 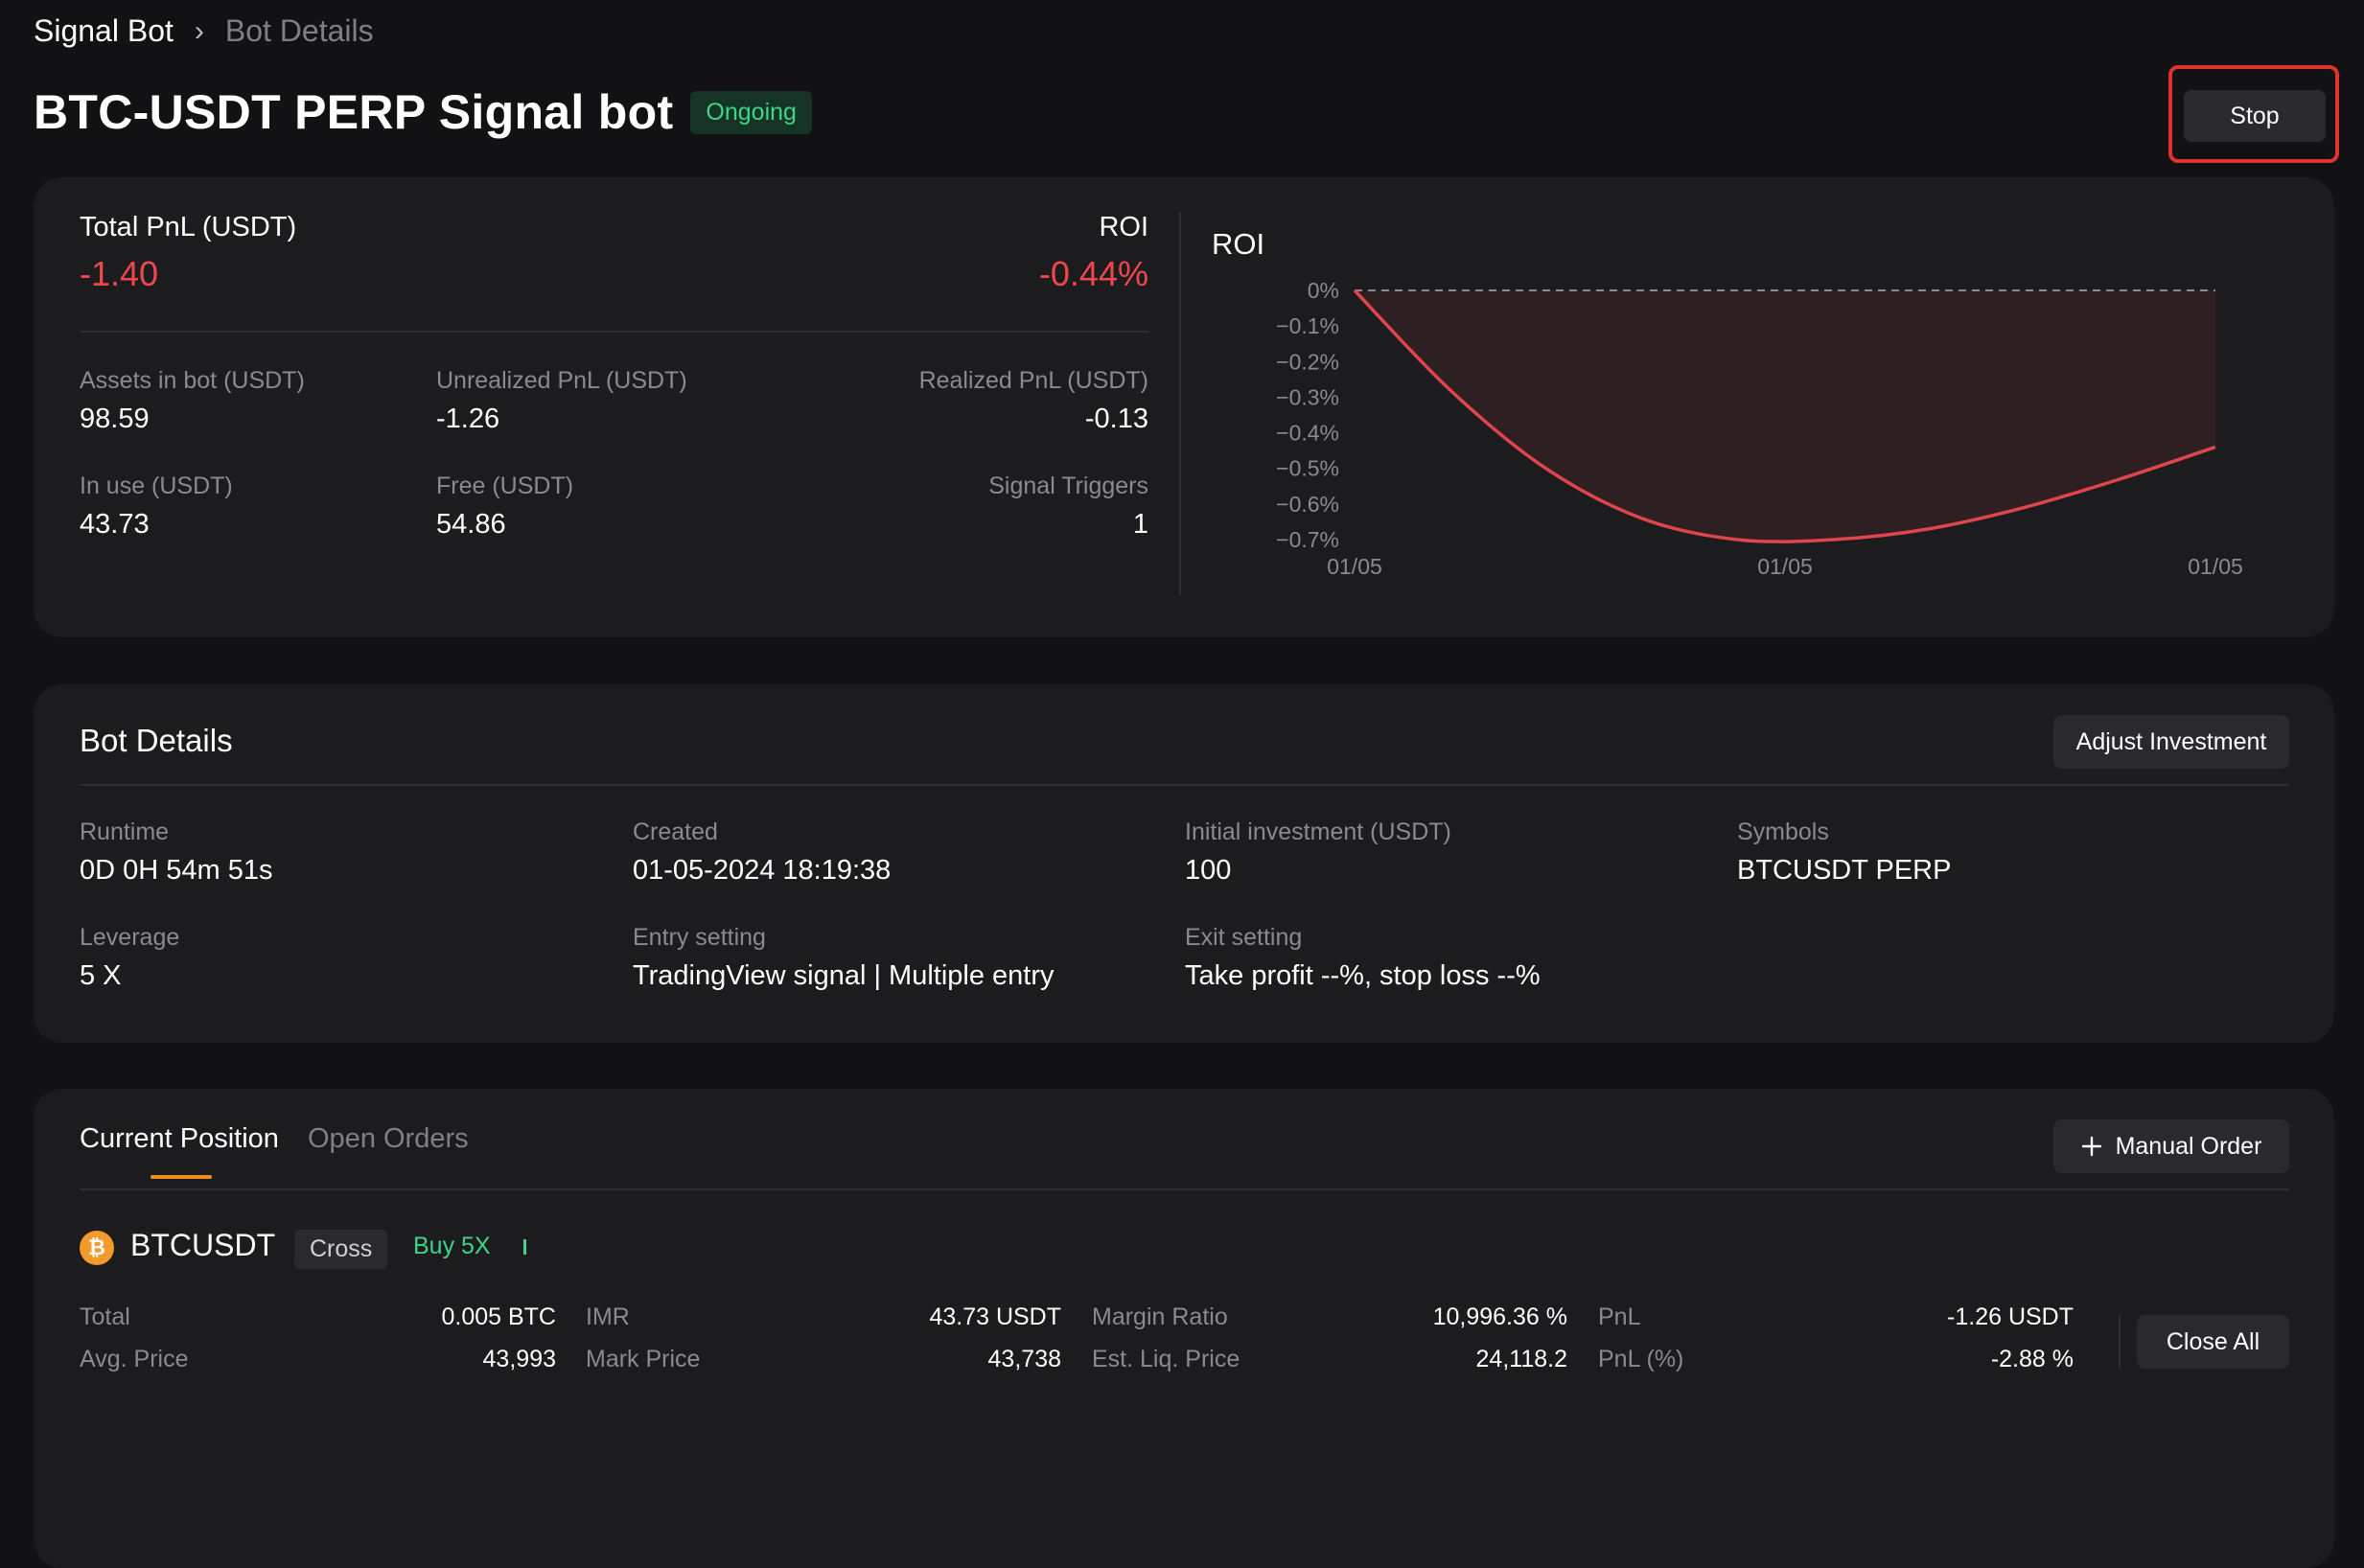 I want to click on avg-price-value: 43,993, so click(x=519, y=1359).